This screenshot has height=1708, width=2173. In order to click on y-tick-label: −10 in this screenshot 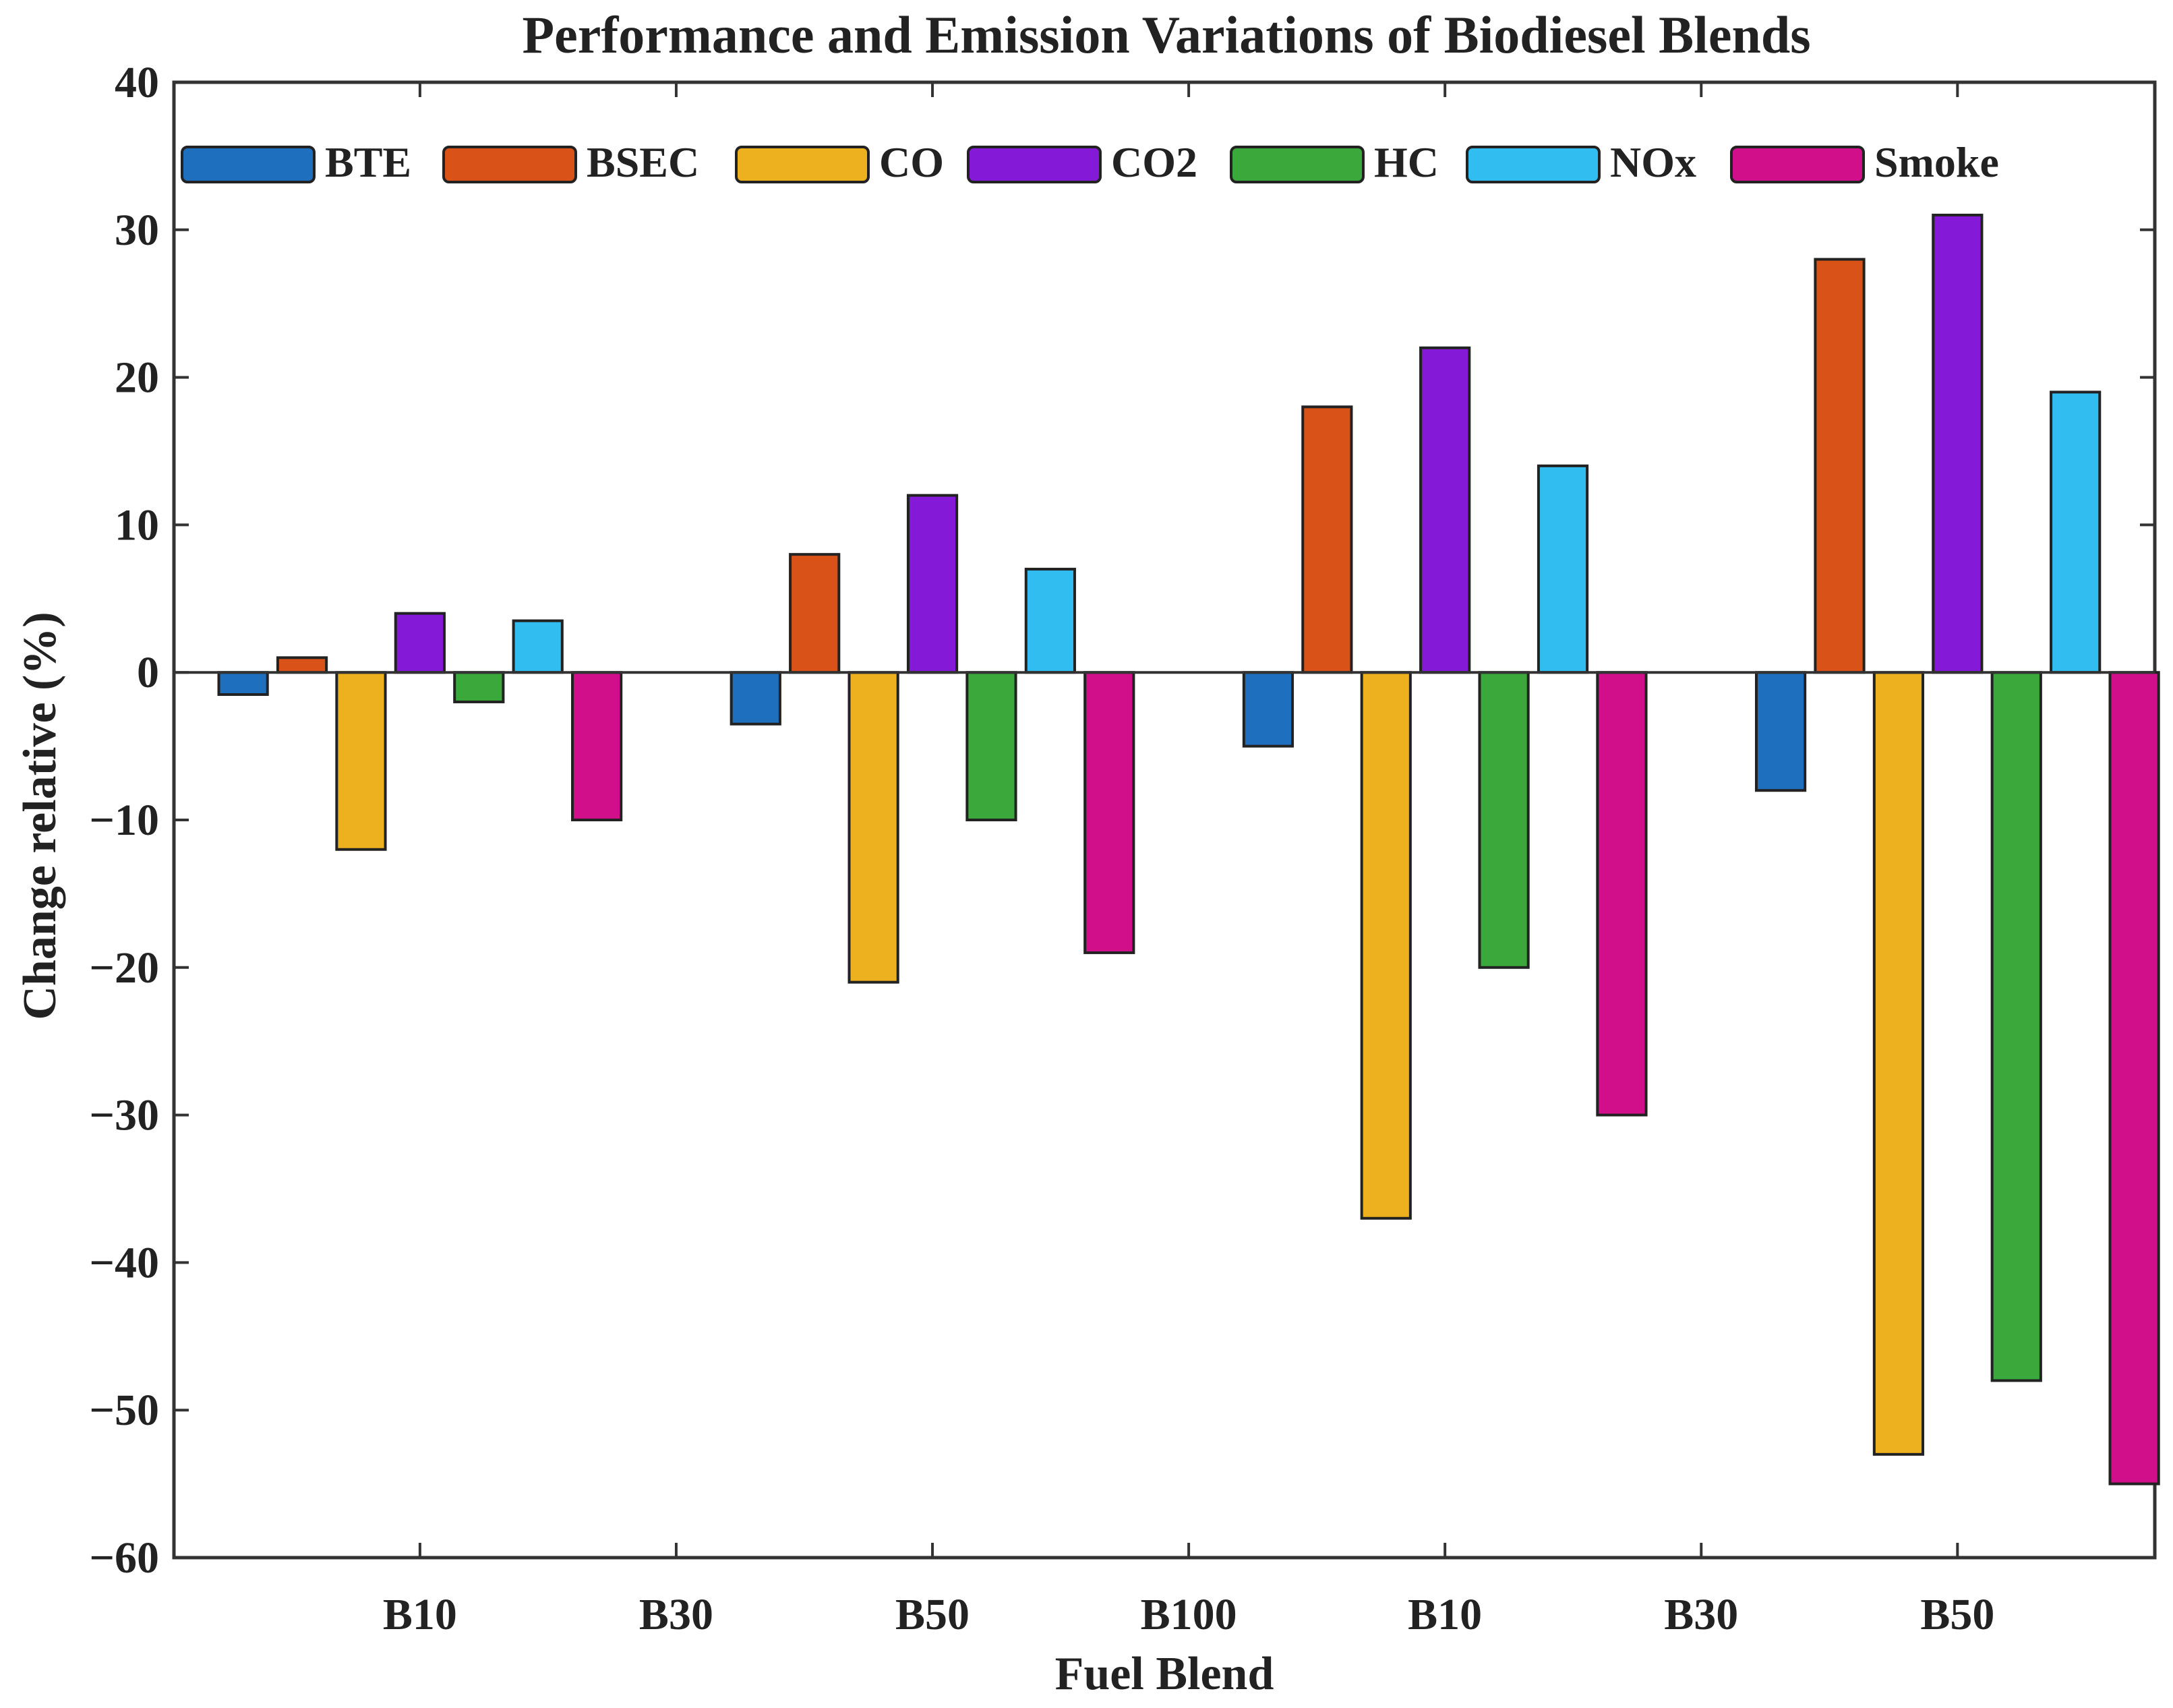, I will do `click(124, 820)`.